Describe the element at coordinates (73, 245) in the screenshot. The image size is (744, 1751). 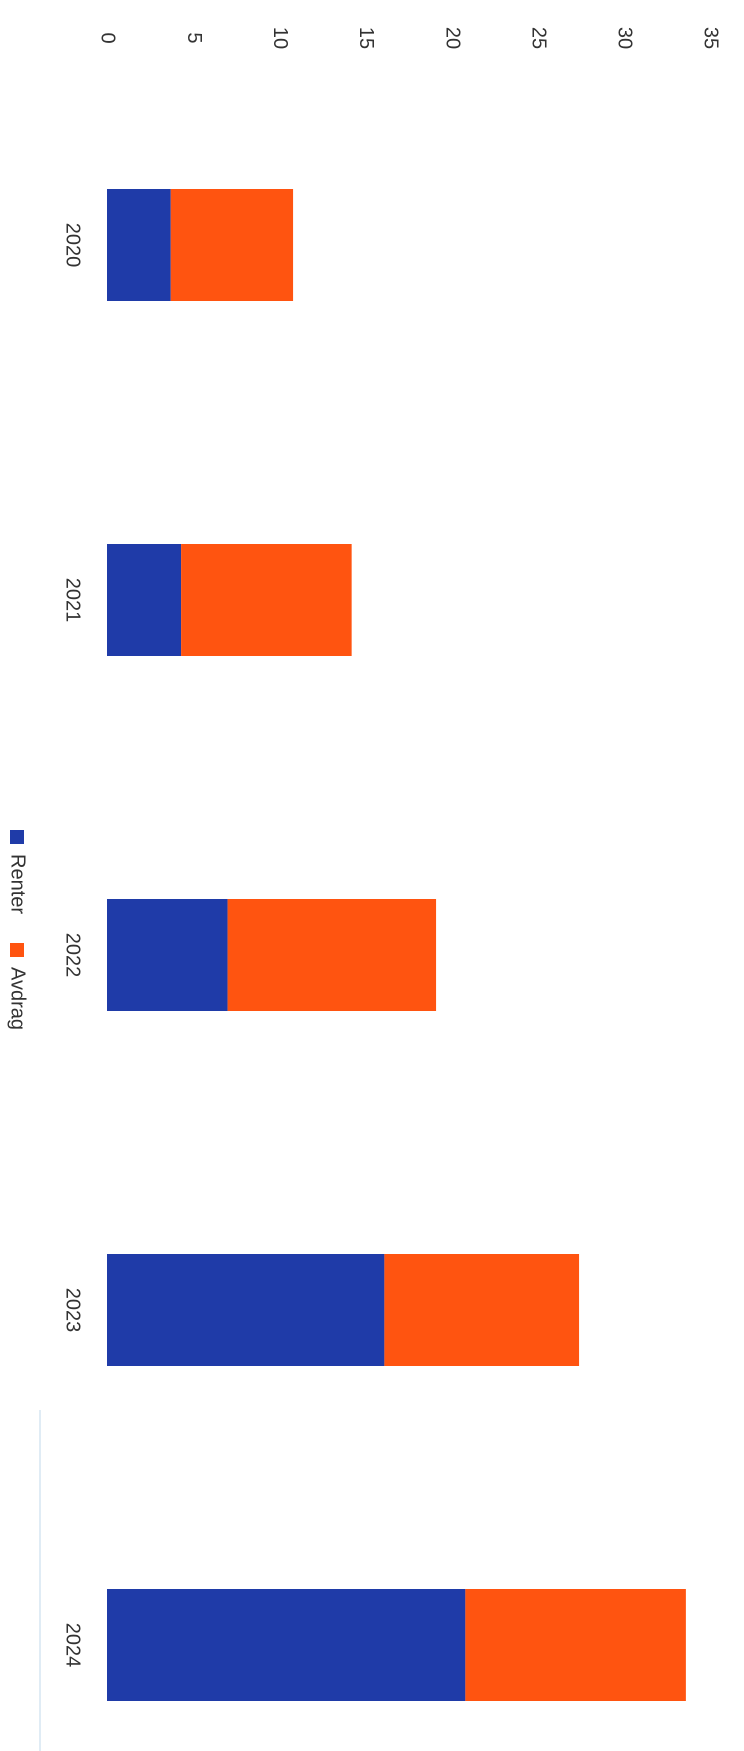
I see `category-label: 2020` at that location.